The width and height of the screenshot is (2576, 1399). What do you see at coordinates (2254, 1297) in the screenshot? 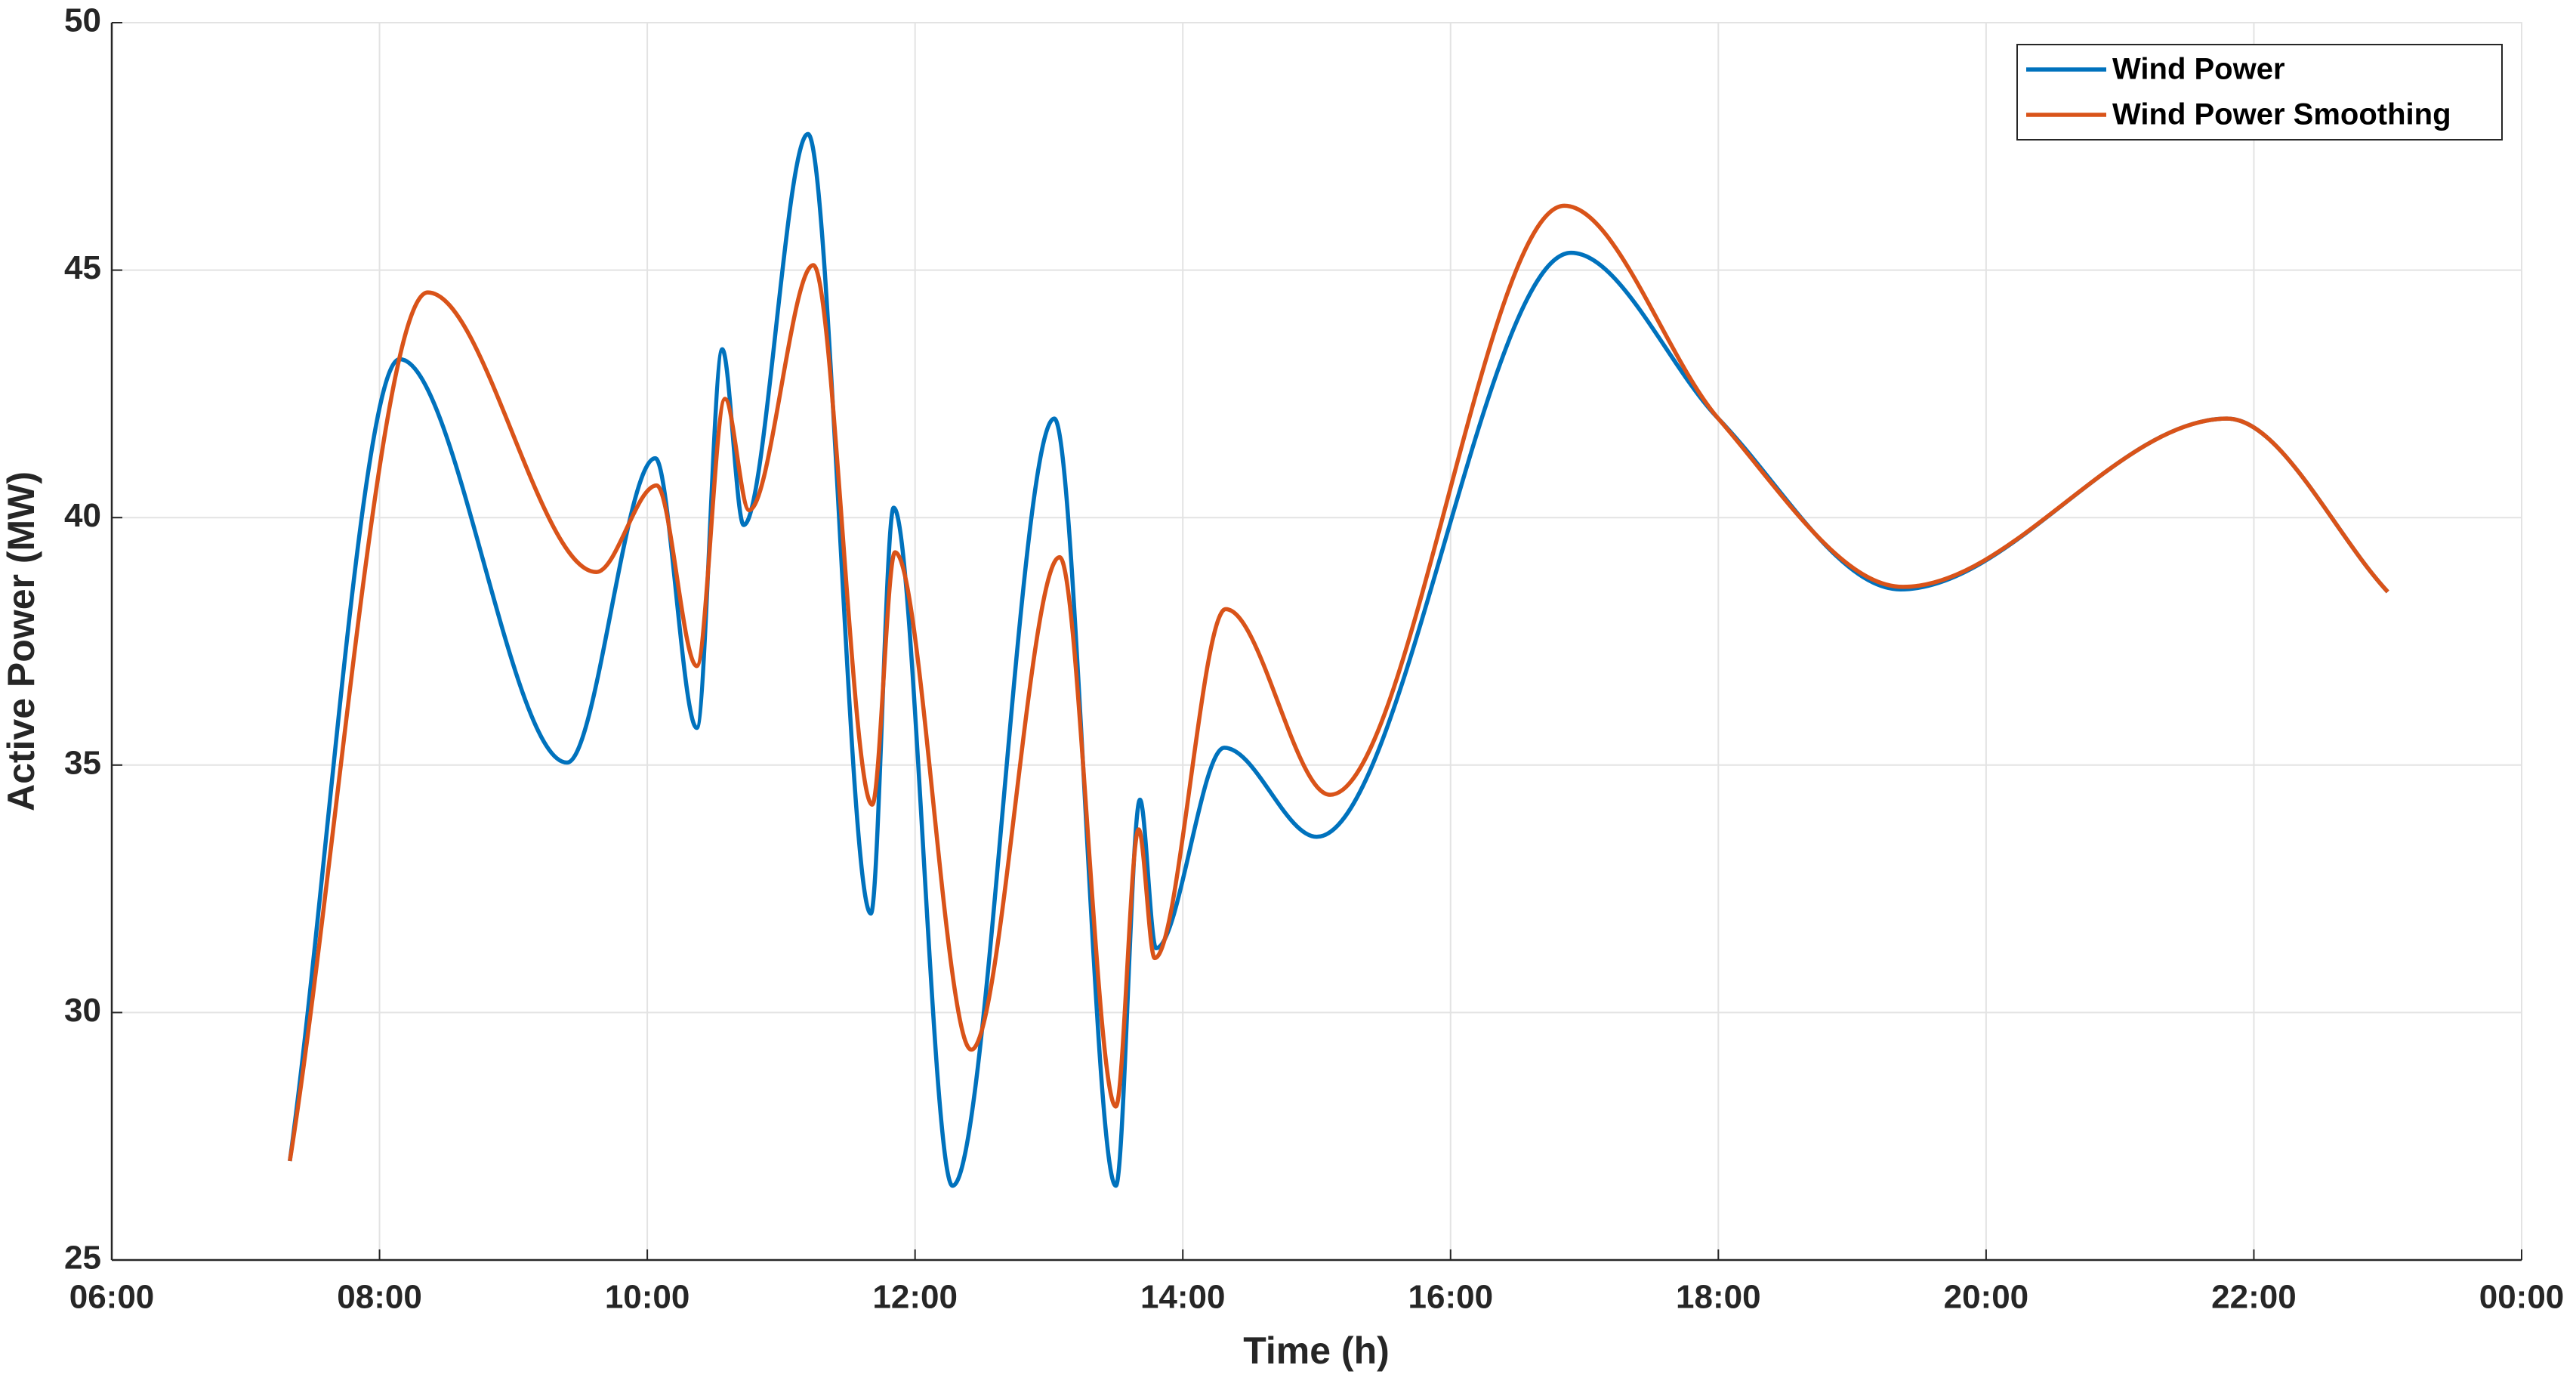
I see `x-tick-label: 22:00` at bounding box center [2254, 1297].